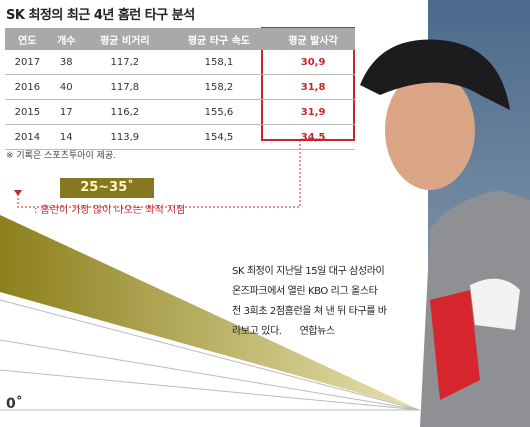 The image size is (530, 427). What do you see at coordinates (308, 271) in the screenshot?
I see `caption-line: SK 최정이 지난달 15일 대구 삼성라이` at bounding box center [308, 271].